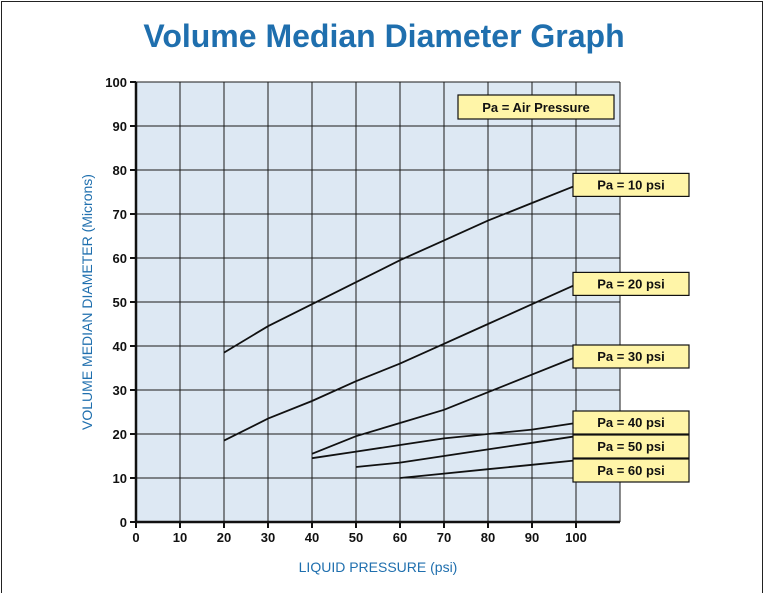 Image resolution: width=768 pixels, height=595 pixels. What do you see at coordinates (120, 170) in the screenshot?
I see `y-tick-label: 80` at bounding box center [120, 170].